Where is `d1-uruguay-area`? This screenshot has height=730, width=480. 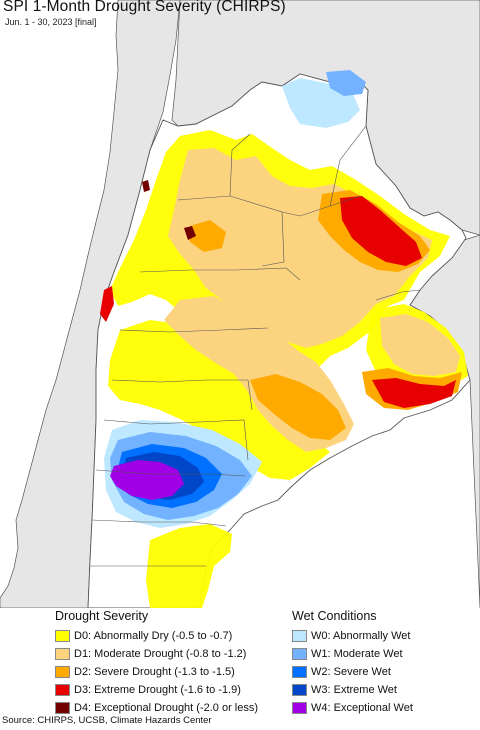
d1-uruguay-area is located at coordinates (420, 345).